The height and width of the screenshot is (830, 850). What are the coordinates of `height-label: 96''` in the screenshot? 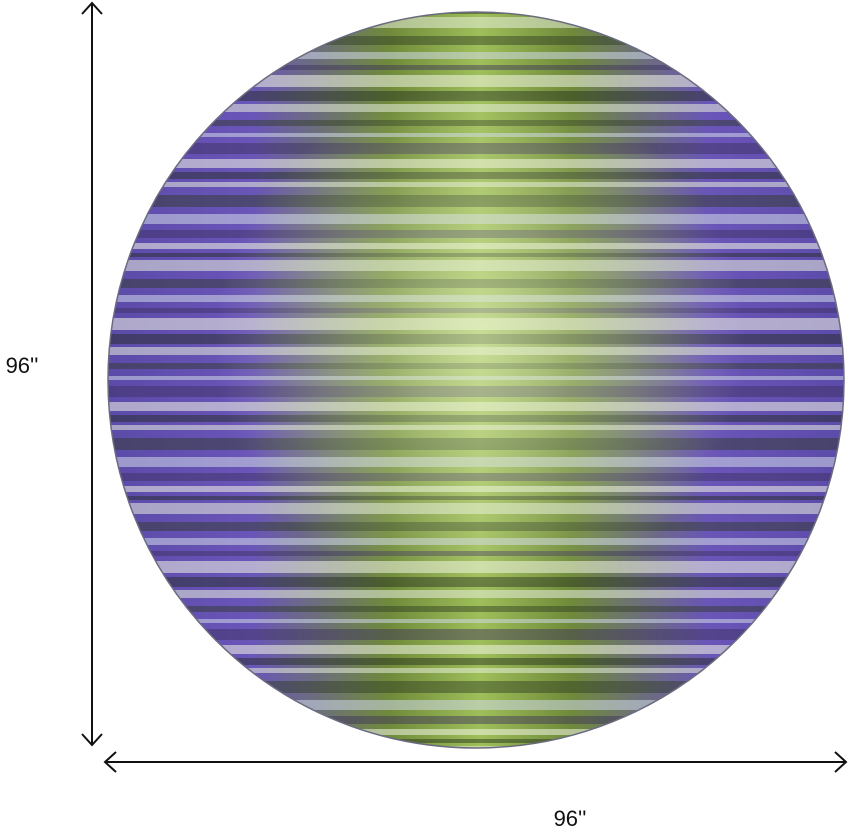 It's located at (22, 365).